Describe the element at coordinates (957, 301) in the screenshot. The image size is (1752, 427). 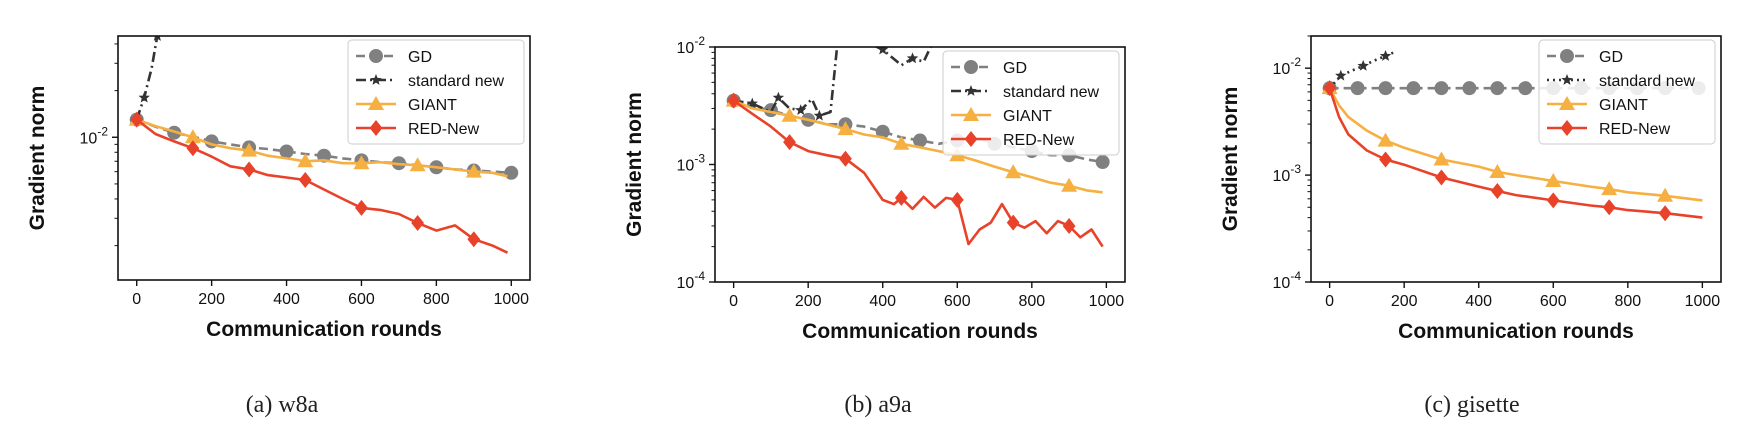
I see `x-tick-label: 600` at that location.